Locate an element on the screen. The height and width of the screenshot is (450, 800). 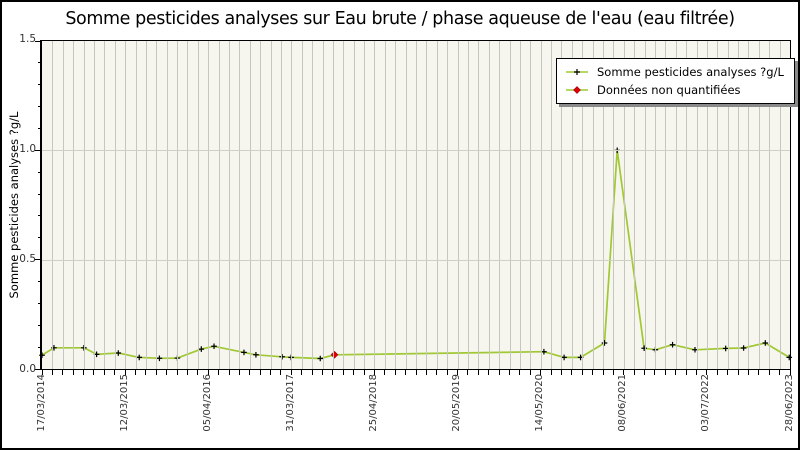
x-tick-label: 05/04/2016 is located at coordinates (207, 403).